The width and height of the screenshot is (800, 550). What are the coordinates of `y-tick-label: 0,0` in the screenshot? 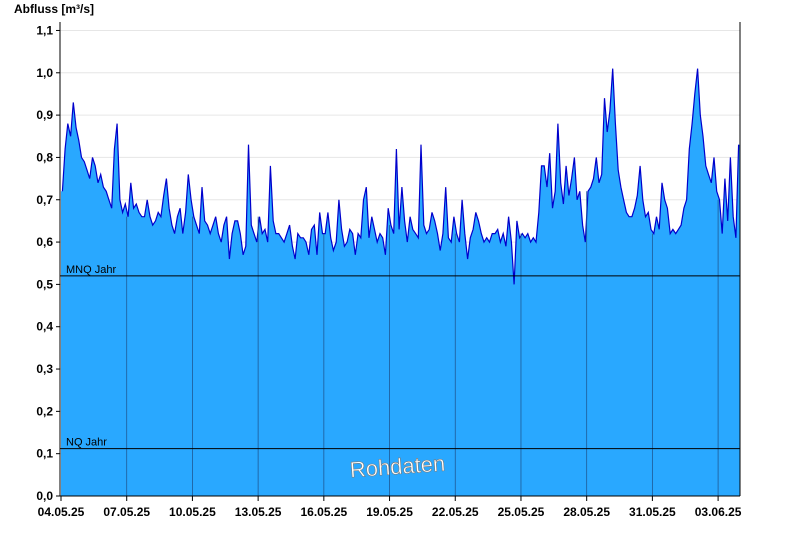 It's located at (44, 496).